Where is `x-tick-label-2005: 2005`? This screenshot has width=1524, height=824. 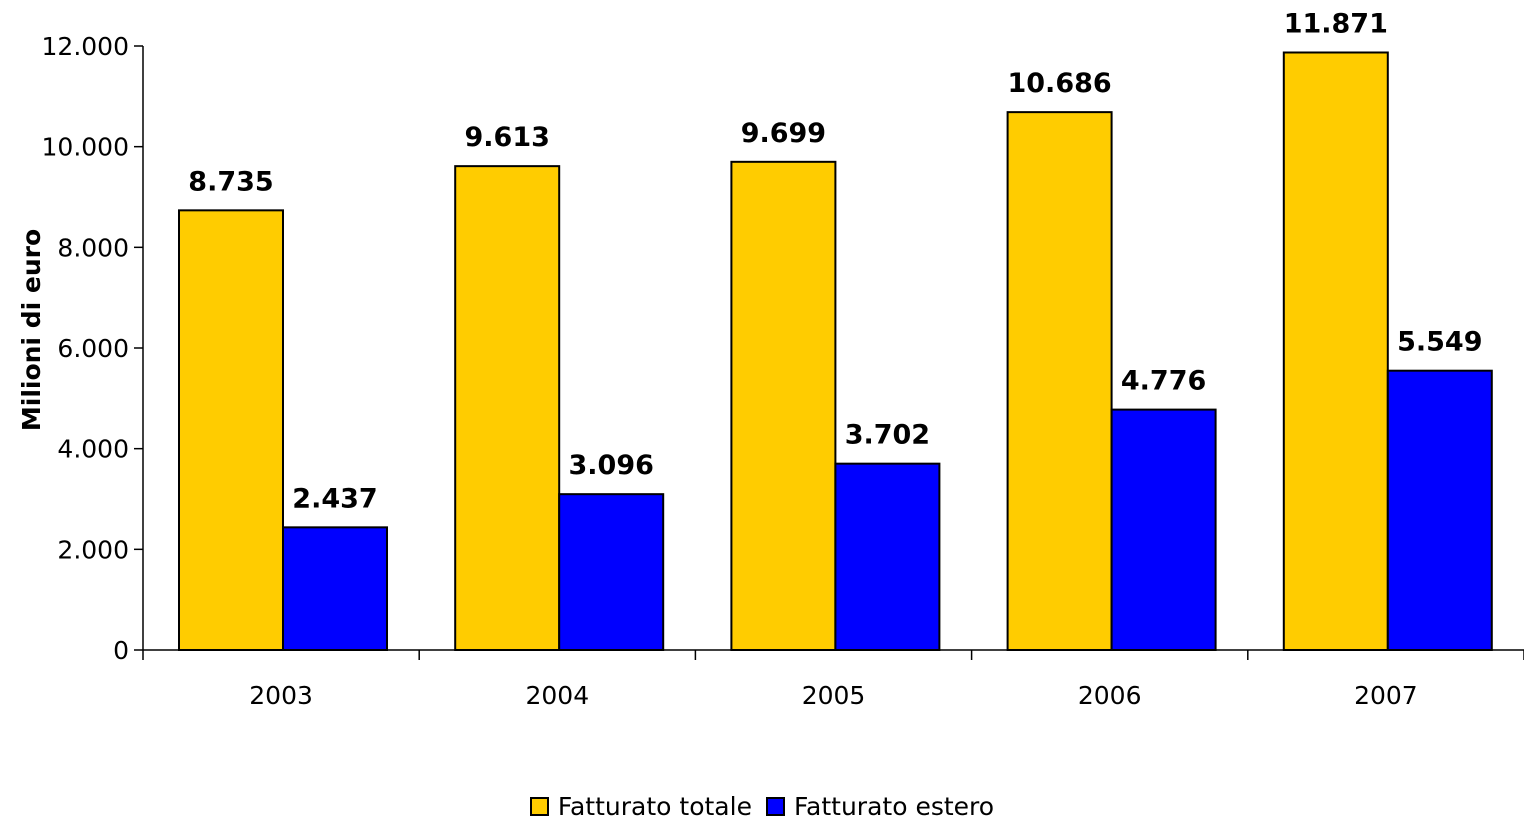
x-tick-label-2005: 2005 is located at coordinates (834, 695).